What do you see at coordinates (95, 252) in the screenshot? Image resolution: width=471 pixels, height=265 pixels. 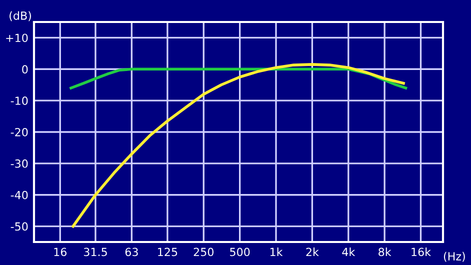 I see `x-tick-label: 31.5` at bounding box center [95, 252].